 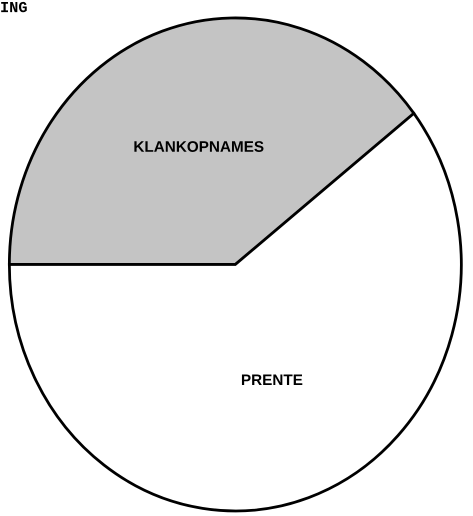 I want to click on slice-label: PRENTE, so click(x=272, y=380).